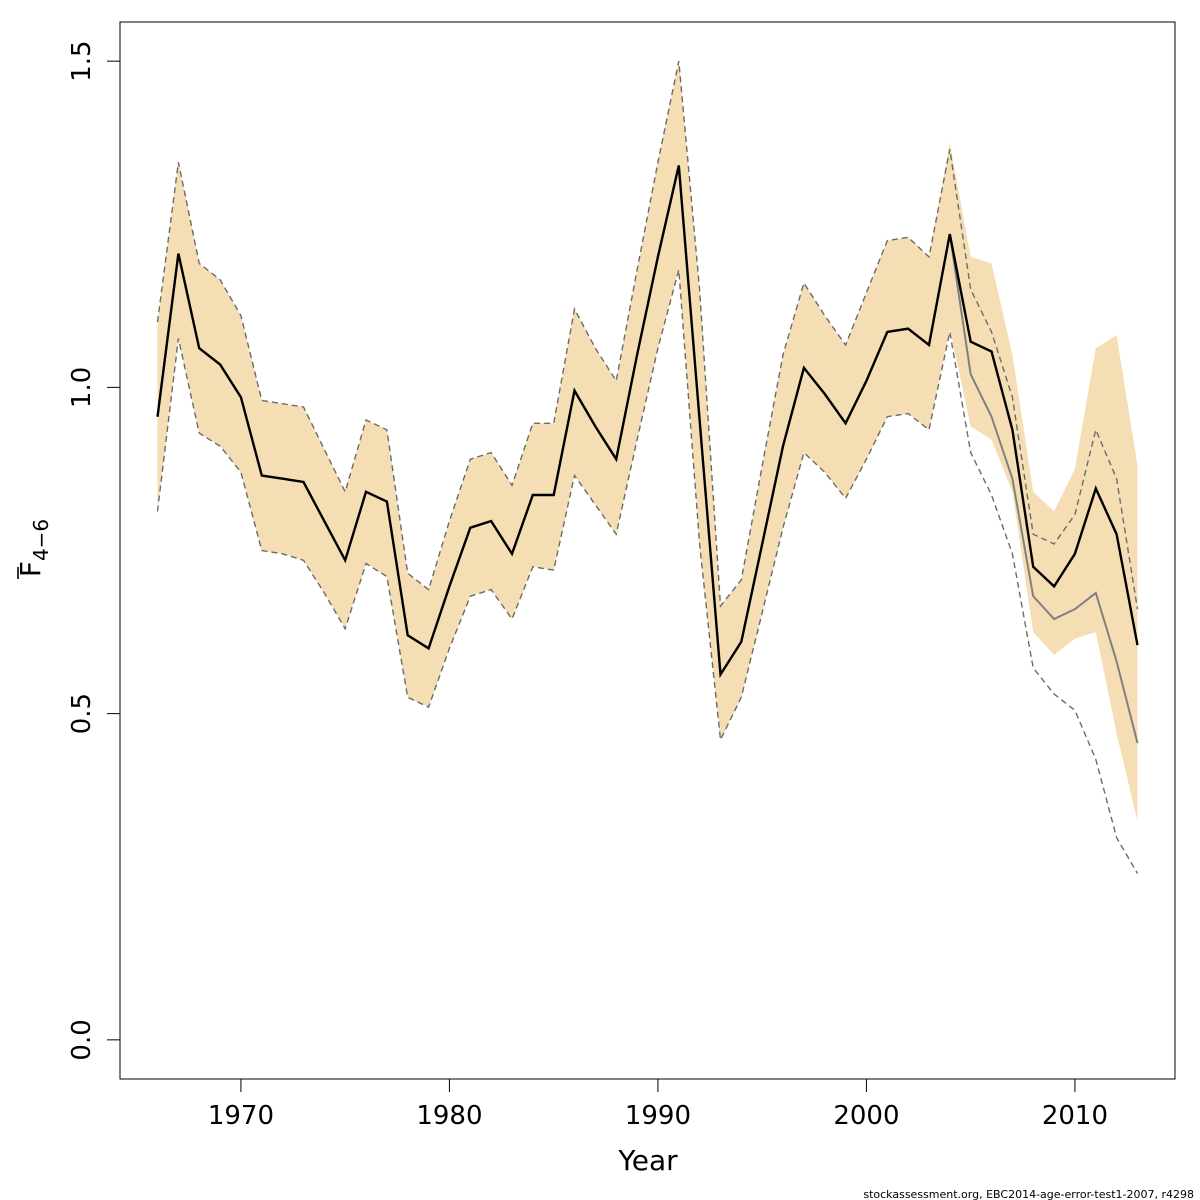 This screenshot has width=1200, height=1200. I want to click on y-tick-label-0.0: 0.0, so click(82, 1039).